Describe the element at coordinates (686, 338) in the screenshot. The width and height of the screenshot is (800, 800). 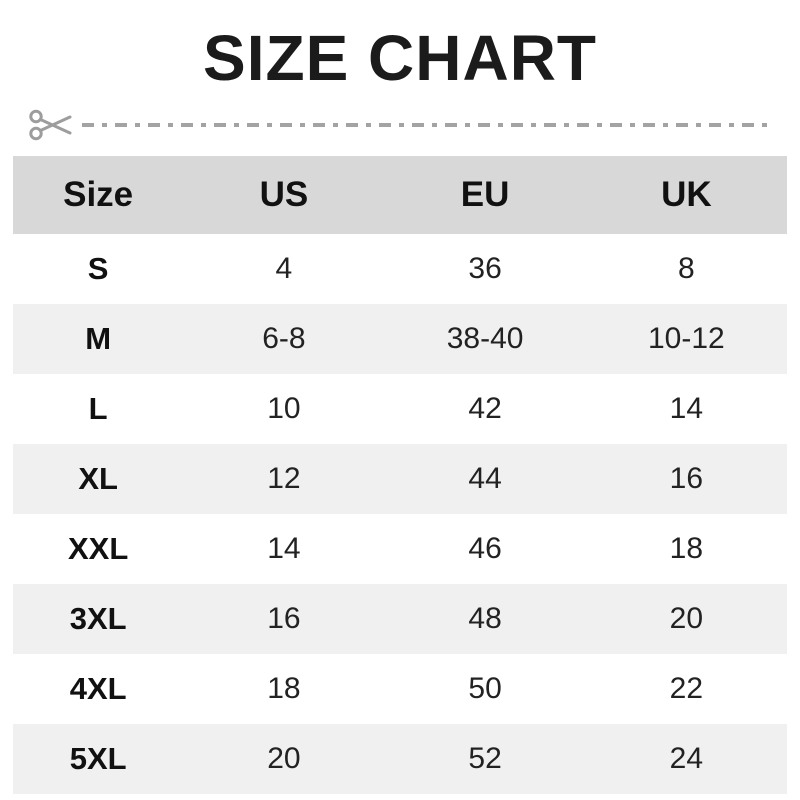
I see `uk-value: 10-12` at that location.